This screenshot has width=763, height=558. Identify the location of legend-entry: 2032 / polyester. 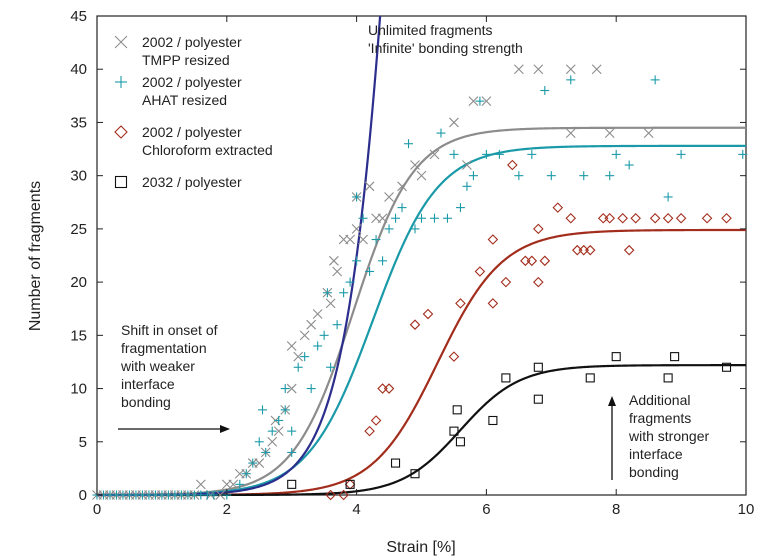
(178, 182).